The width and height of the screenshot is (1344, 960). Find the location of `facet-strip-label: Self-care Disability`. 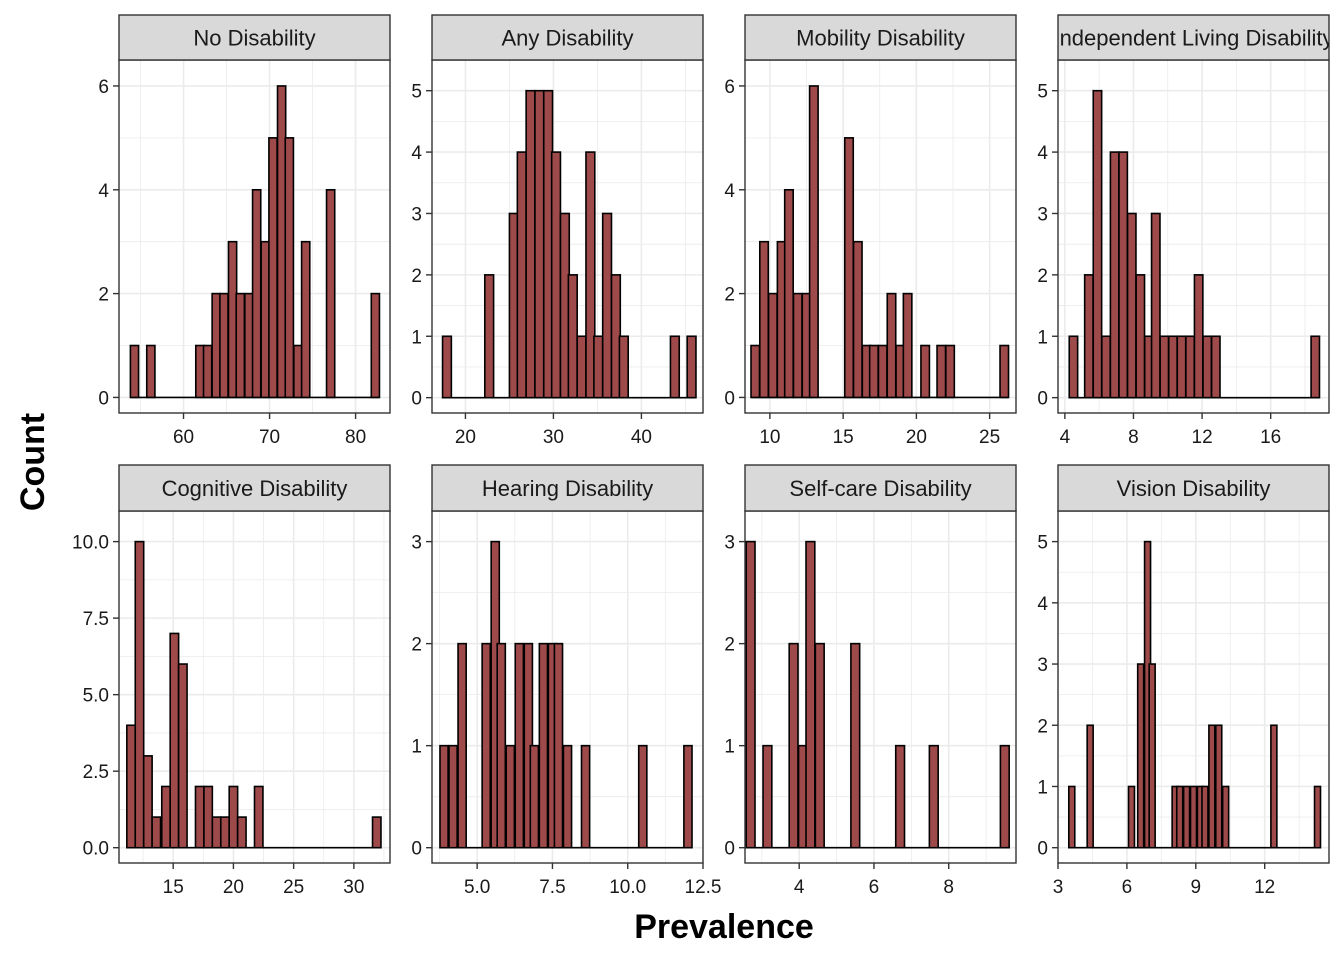

facet-strip-label: Self-care Disability is located at coordinates (880, 488).